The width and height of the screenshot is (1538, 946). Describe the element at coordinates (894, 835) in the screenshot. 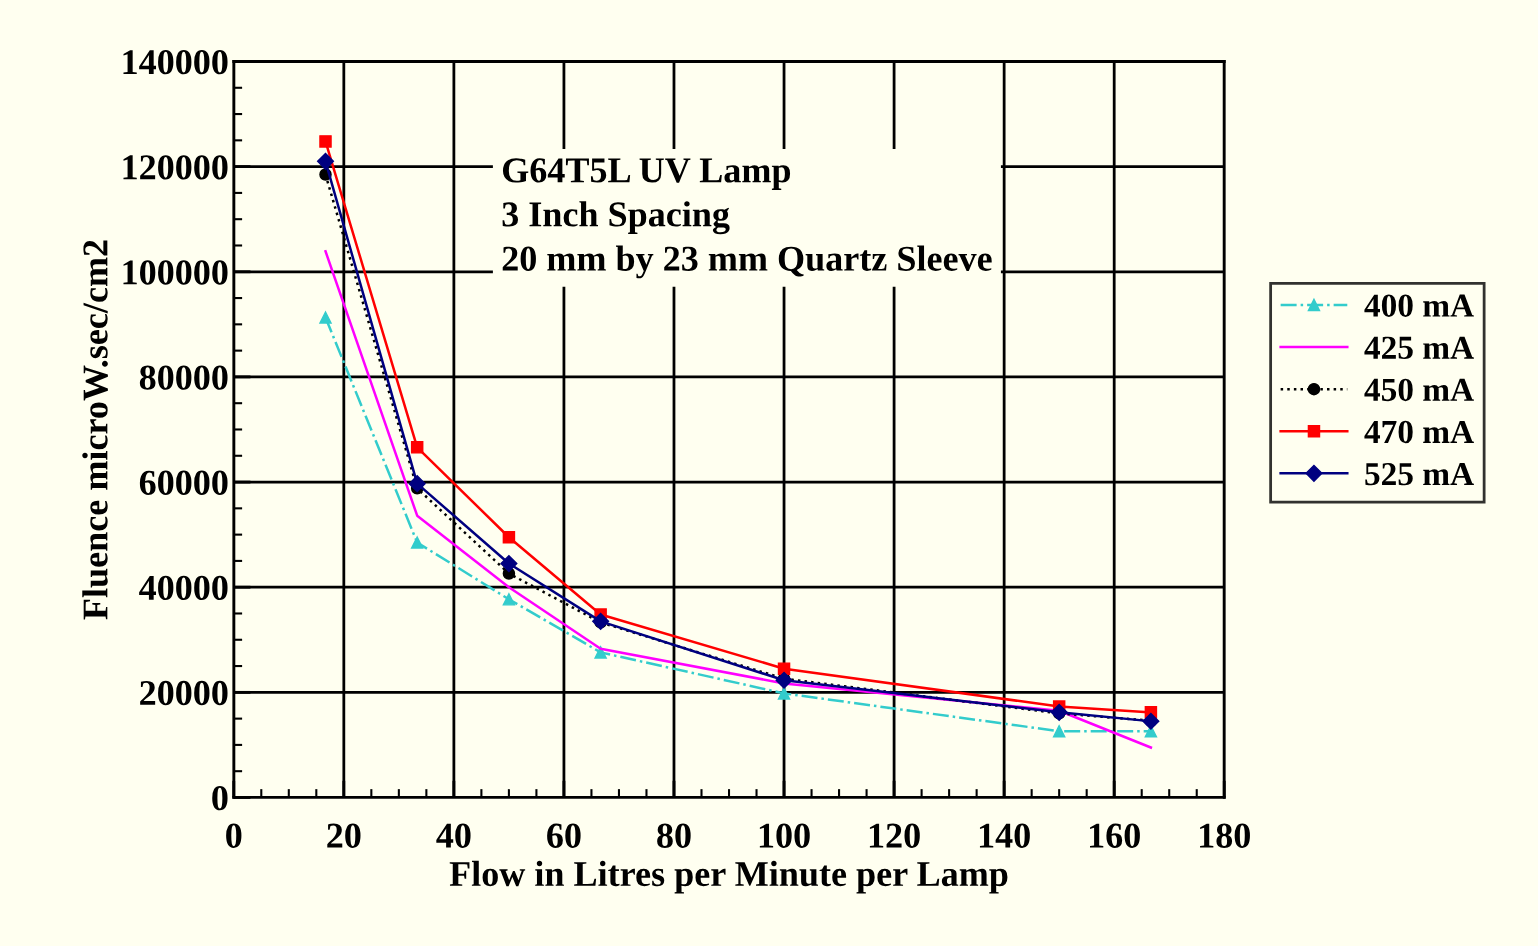

I see `x-tick-label: 120` at that location.